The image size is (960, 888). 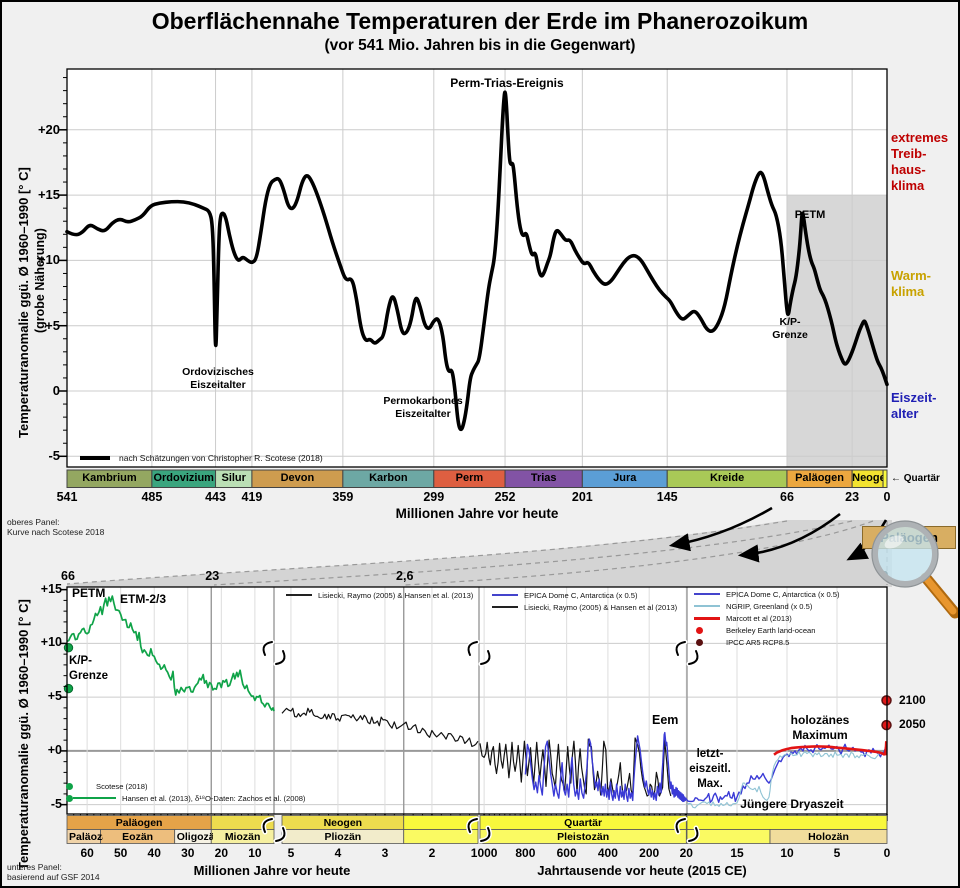 I want to click on legend-item: Marcott et al (2013), so click(x=767, y=618).